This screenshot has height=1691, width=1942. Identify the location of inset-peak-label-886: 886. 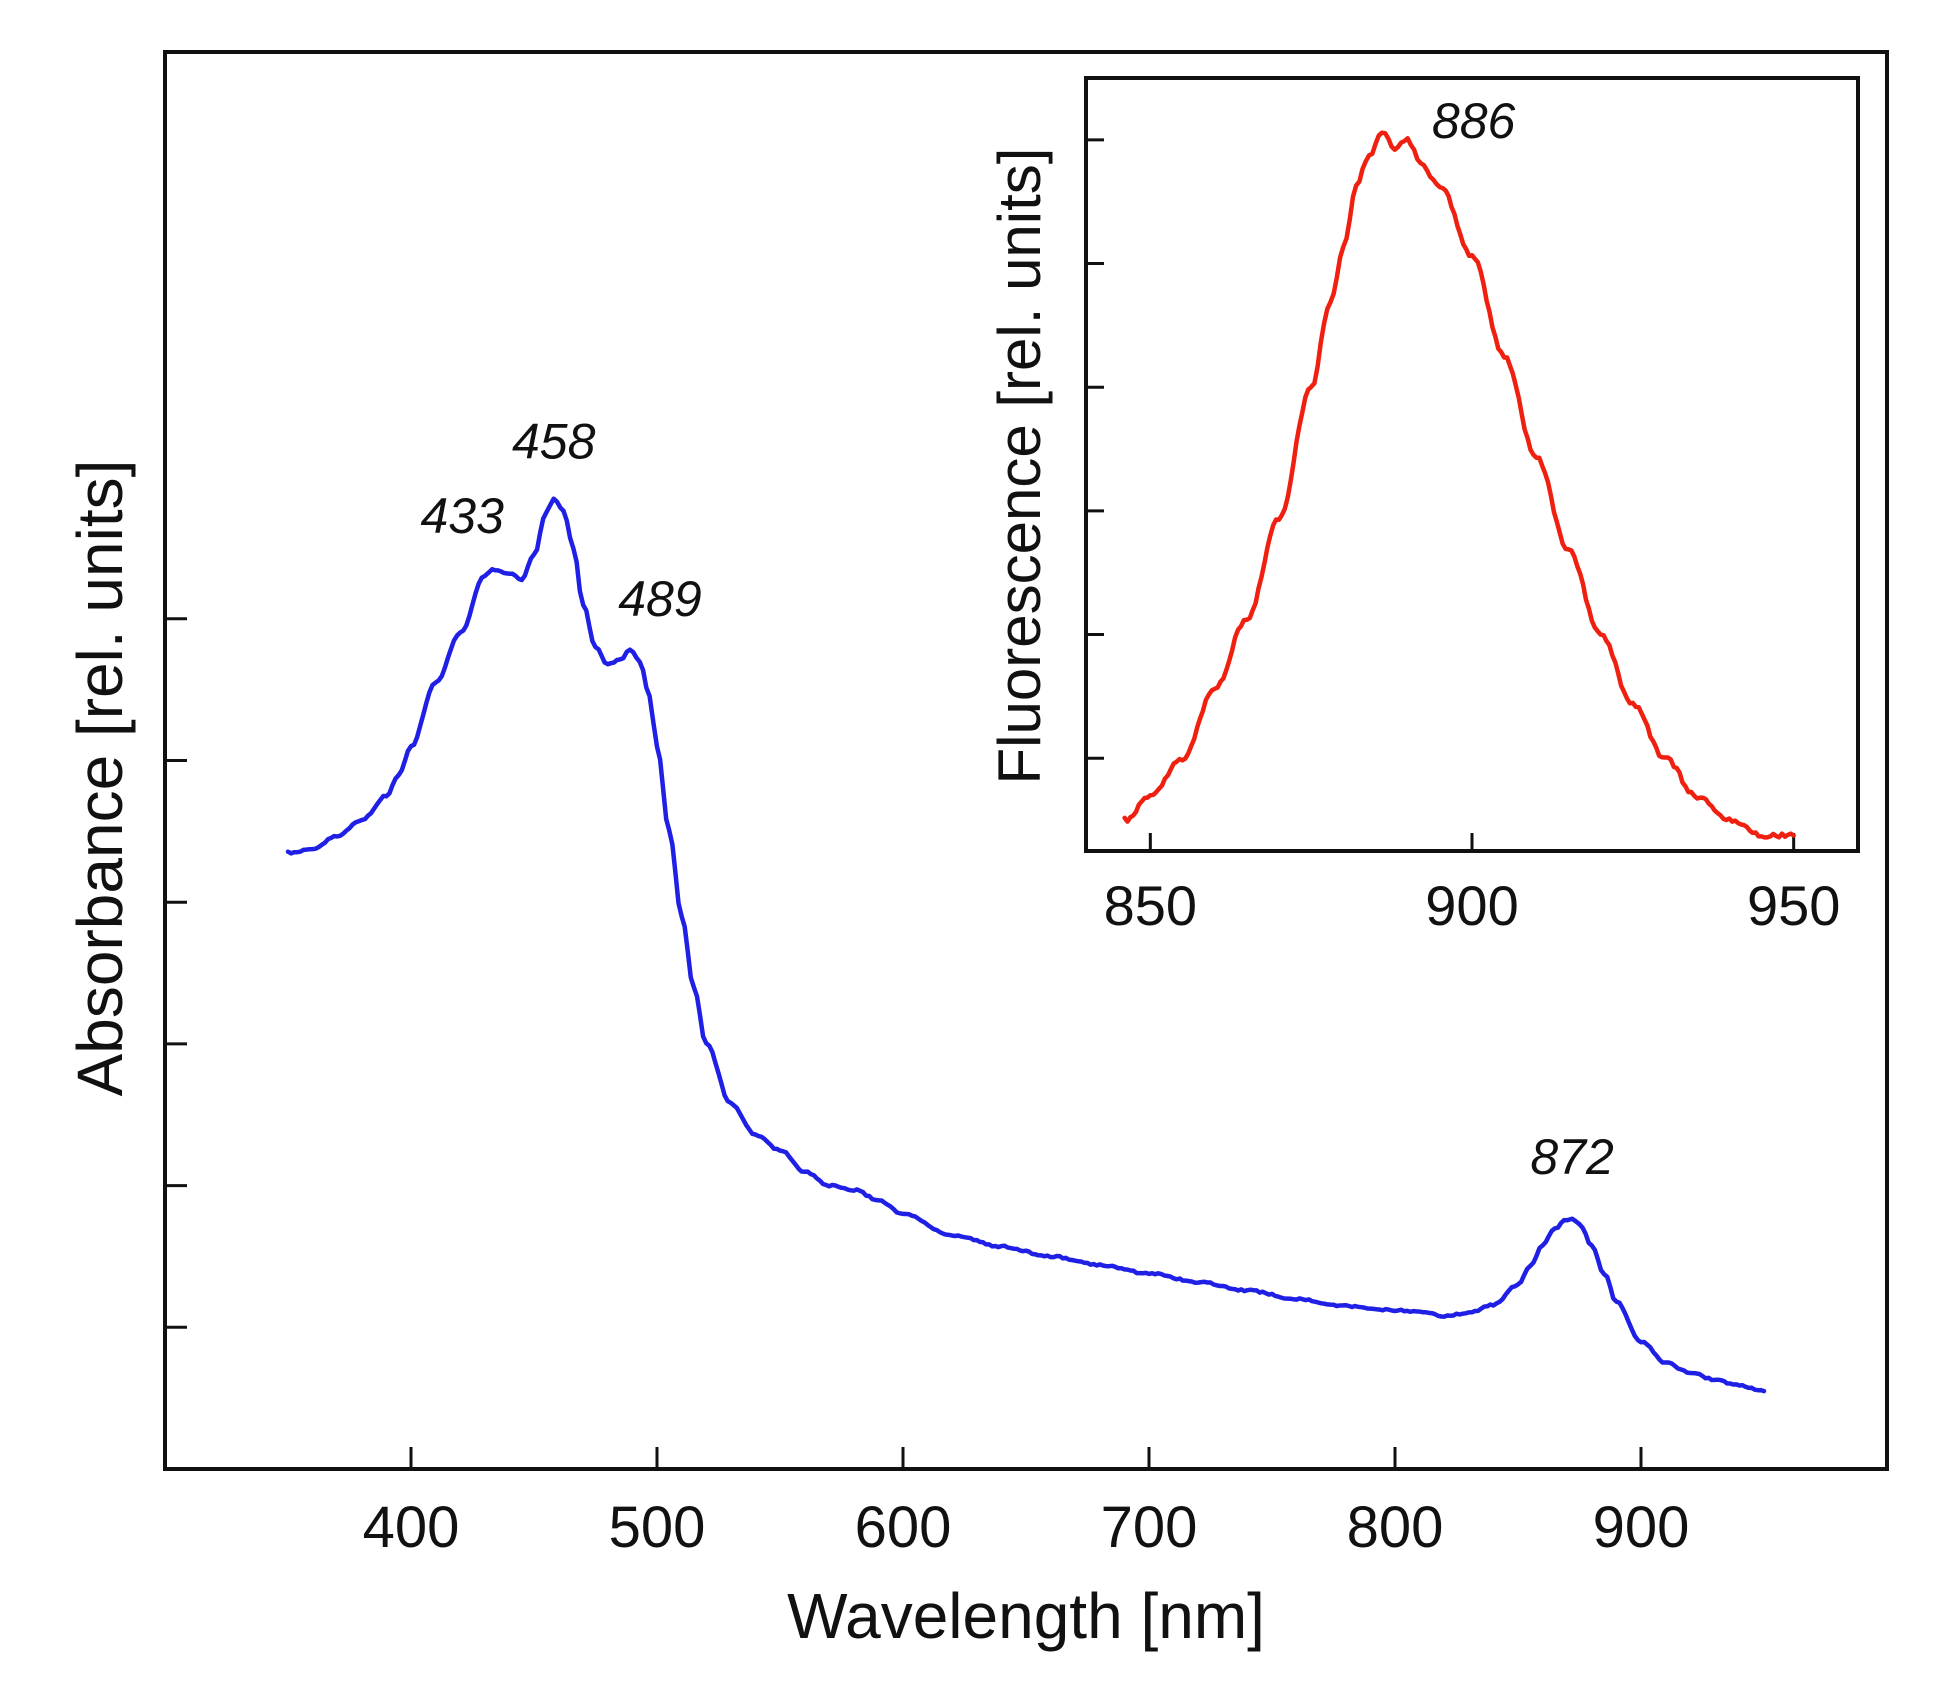
(1474, 121).